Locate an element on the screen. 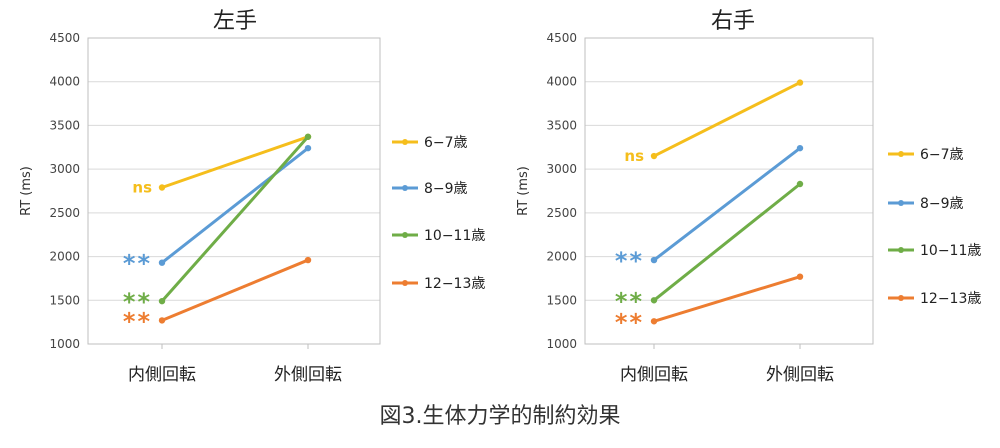  chart-title: 右手 is located at coordinates (733, 21).